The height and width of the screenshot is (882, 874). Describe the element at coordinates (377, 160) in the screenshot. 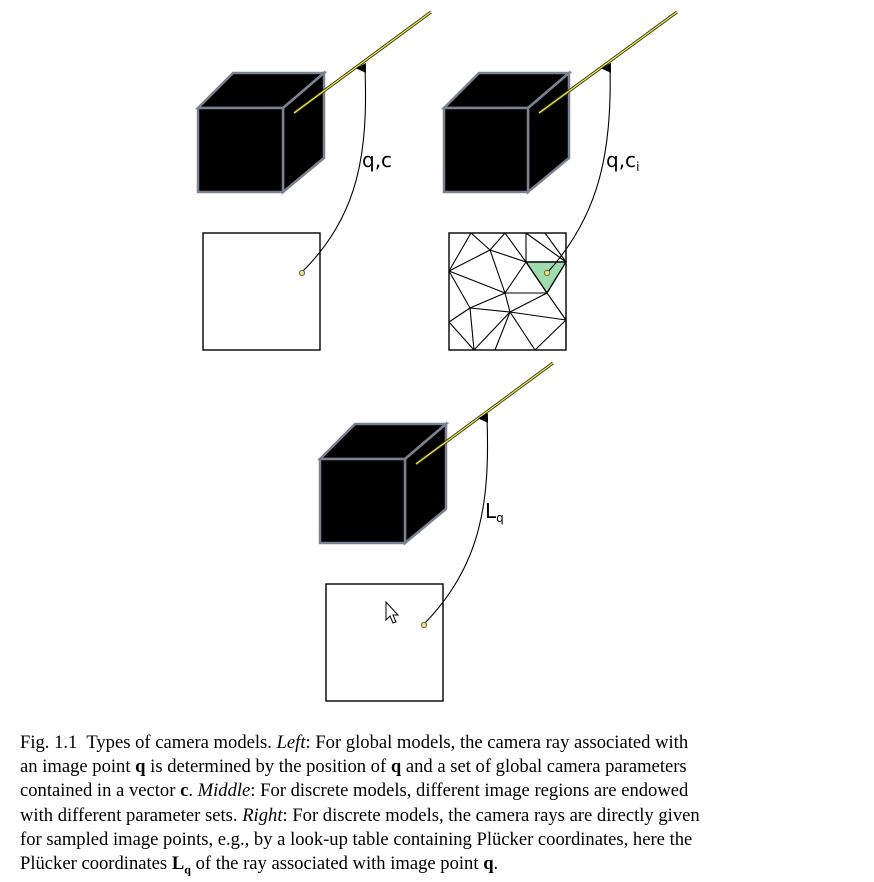

I see `panel-label-left: q,c` at that location.